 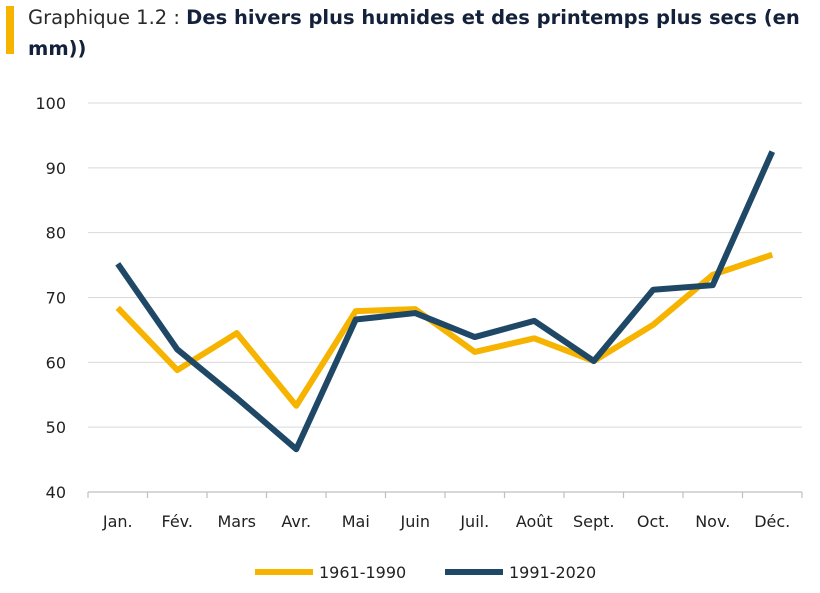 I want to click on x-tick-label: Jan., so click(x=117, y=521).